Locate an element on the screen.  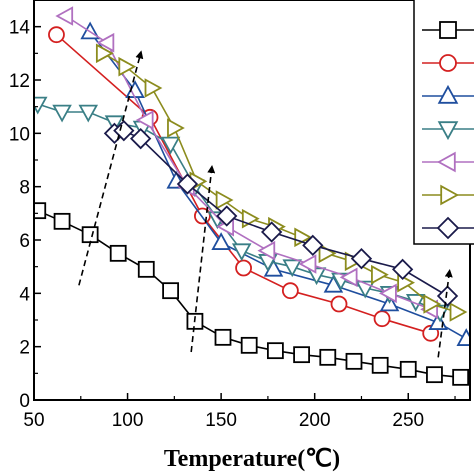
legend-marker-diamond is located at coordinates (448, 228).